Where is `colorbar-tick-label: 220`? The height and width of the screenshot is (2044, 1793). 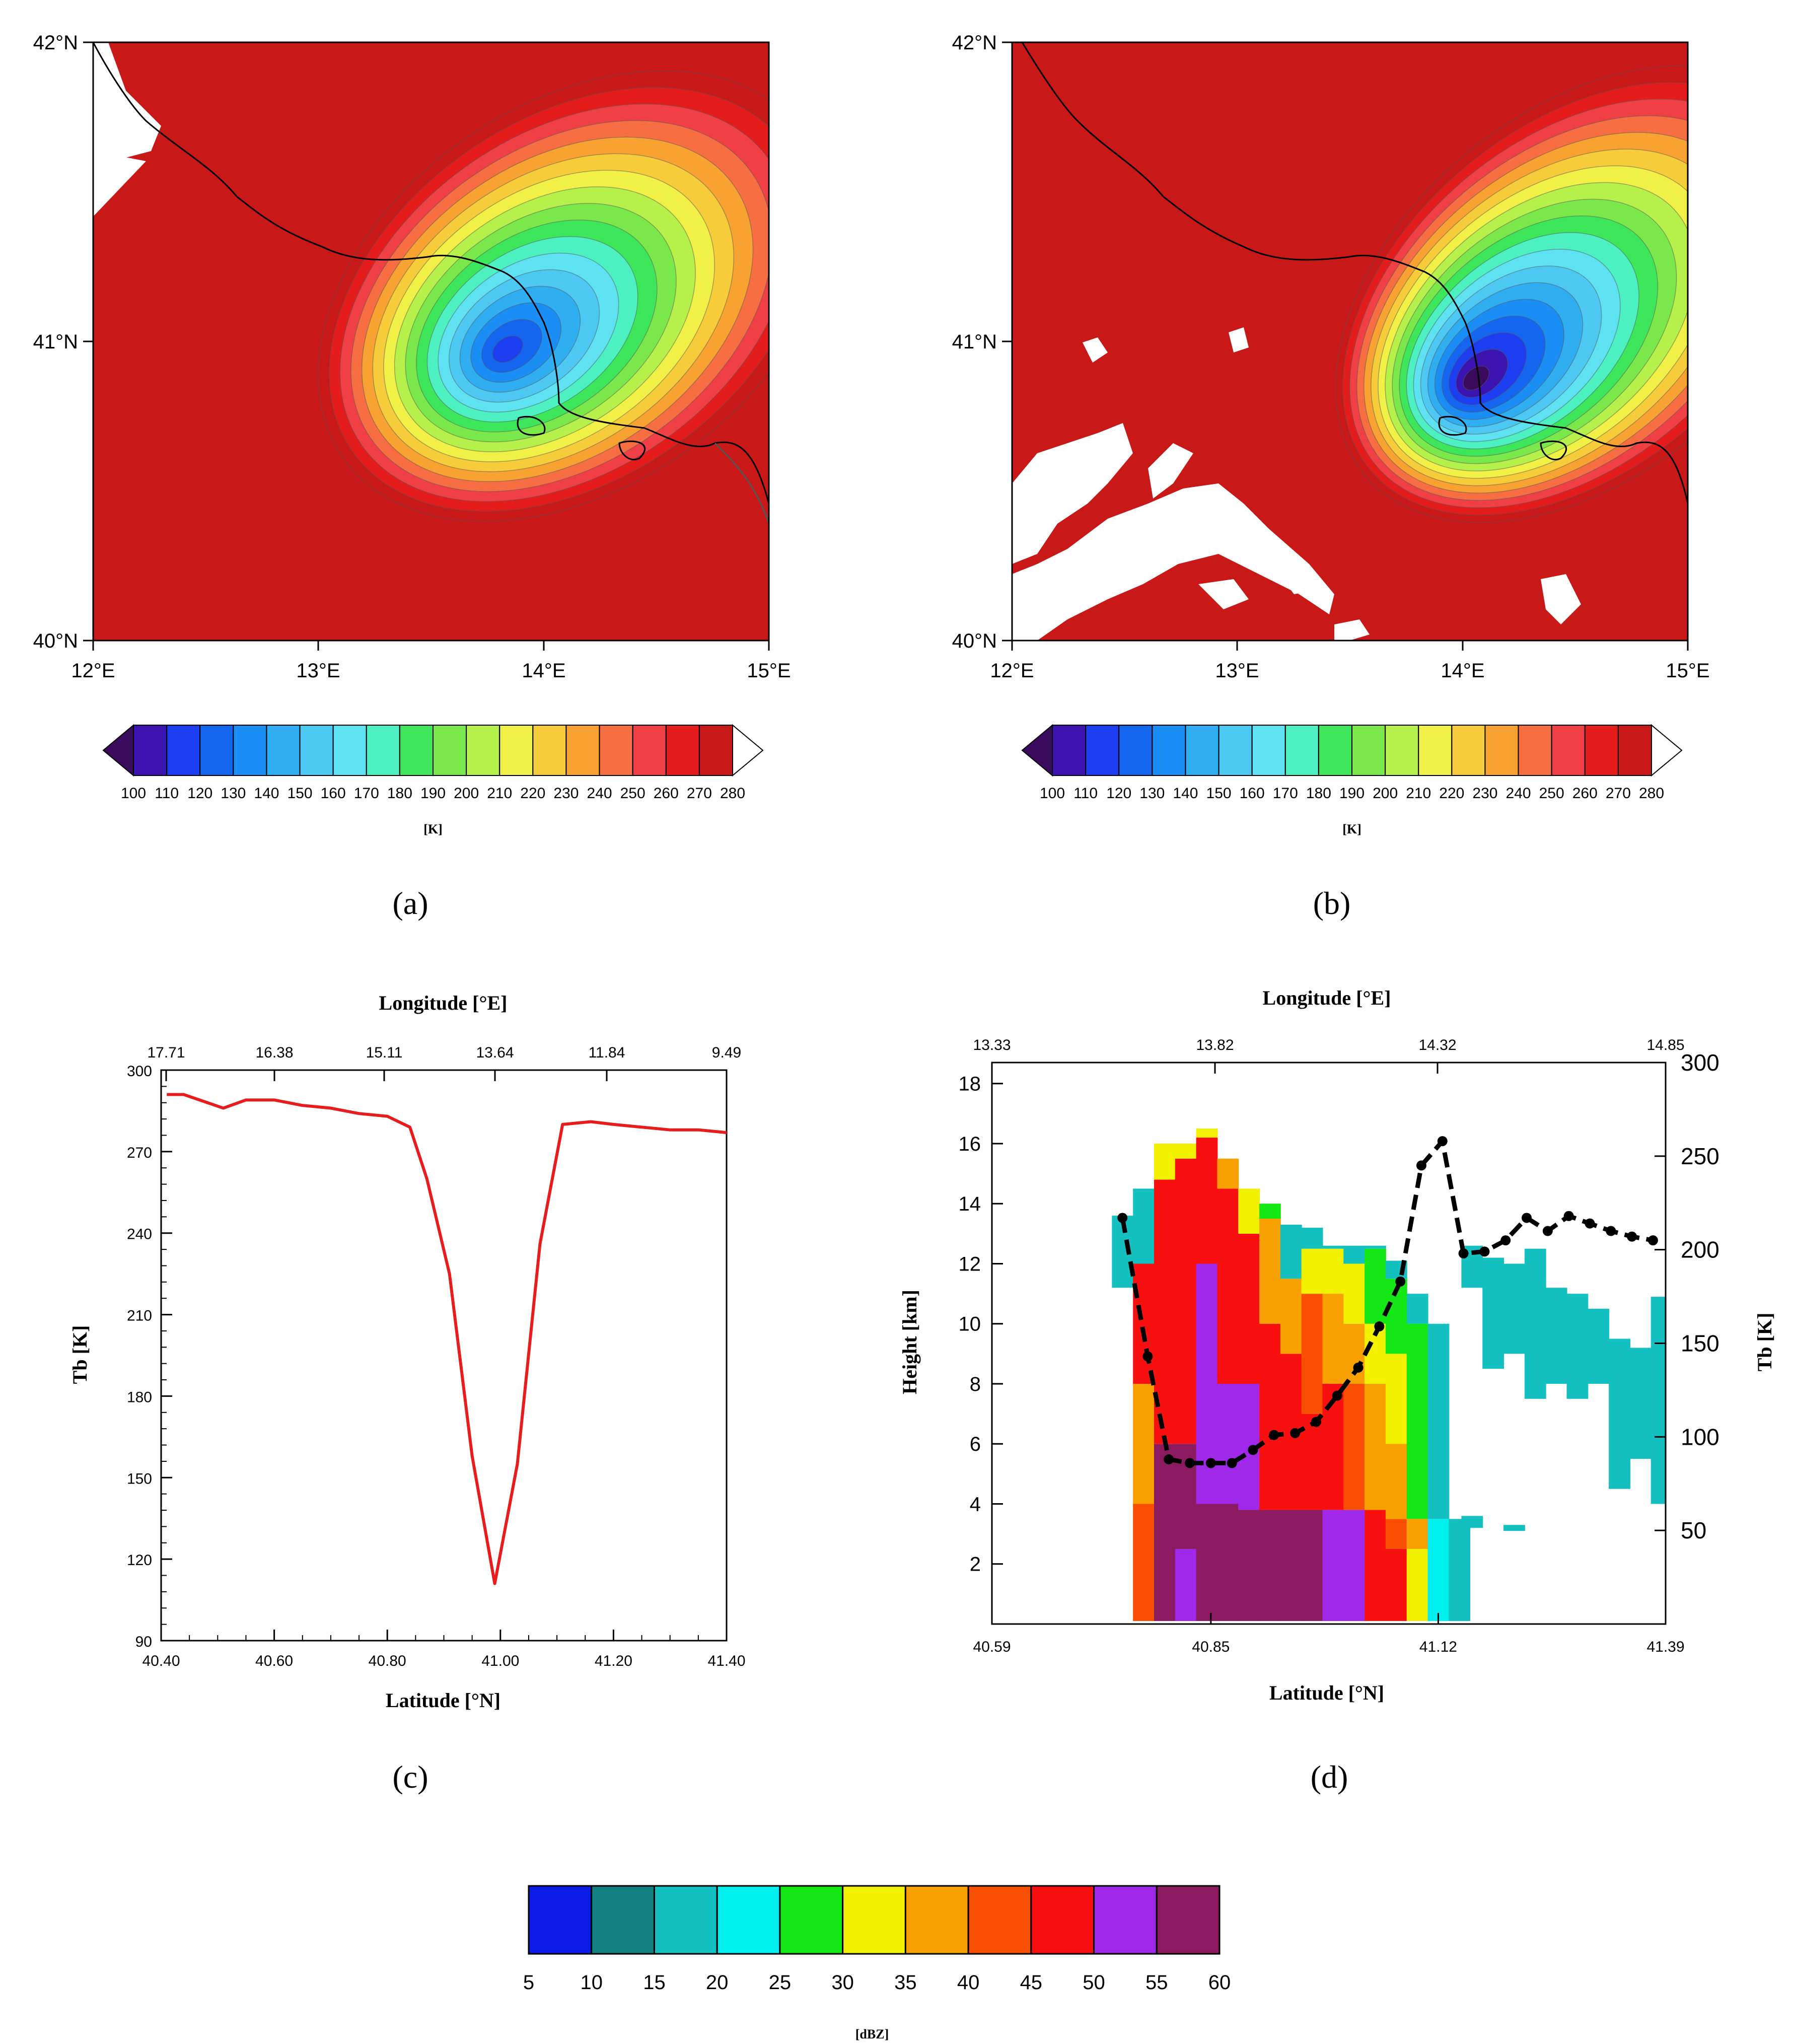 colorbar-tick-label: 220 is located at coordinates (1451, 793).